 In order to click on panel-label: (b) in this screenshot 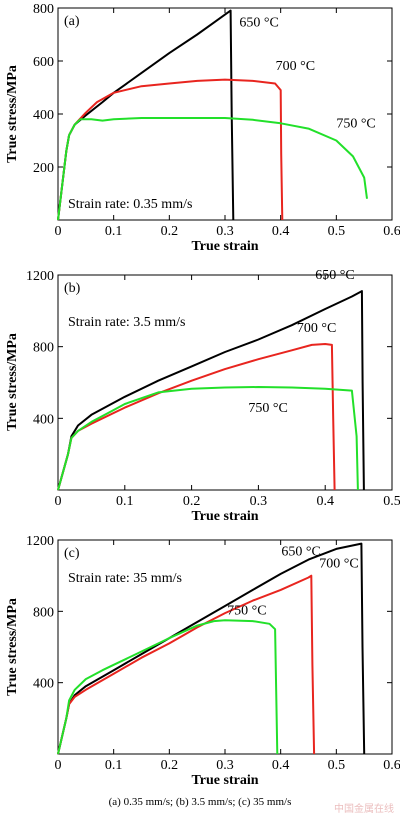, I will do `click(72, 288)`.